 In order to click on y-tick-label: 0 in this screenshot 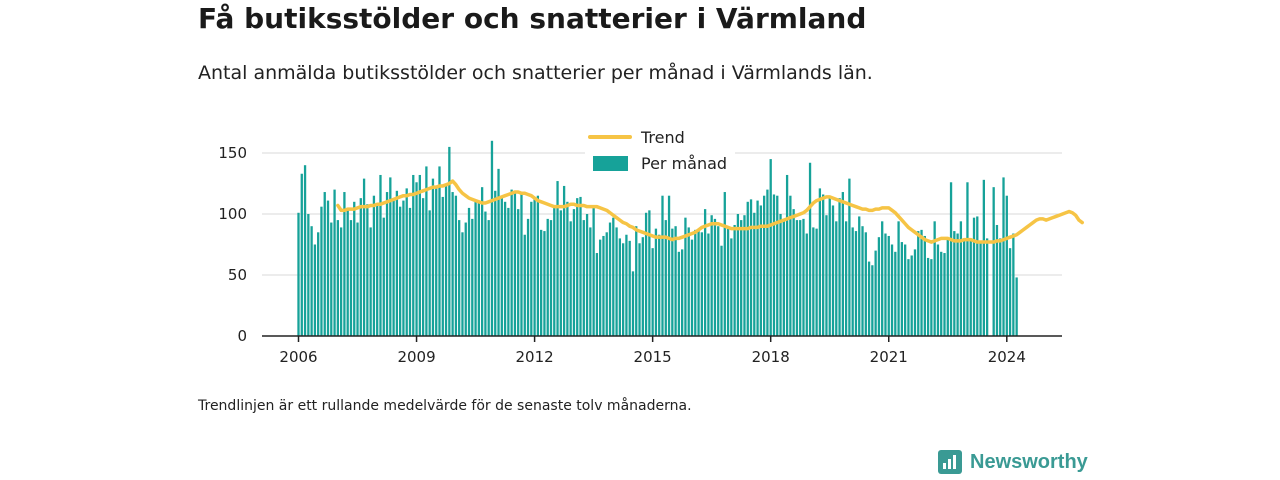, I will do `click(242, 336)`.